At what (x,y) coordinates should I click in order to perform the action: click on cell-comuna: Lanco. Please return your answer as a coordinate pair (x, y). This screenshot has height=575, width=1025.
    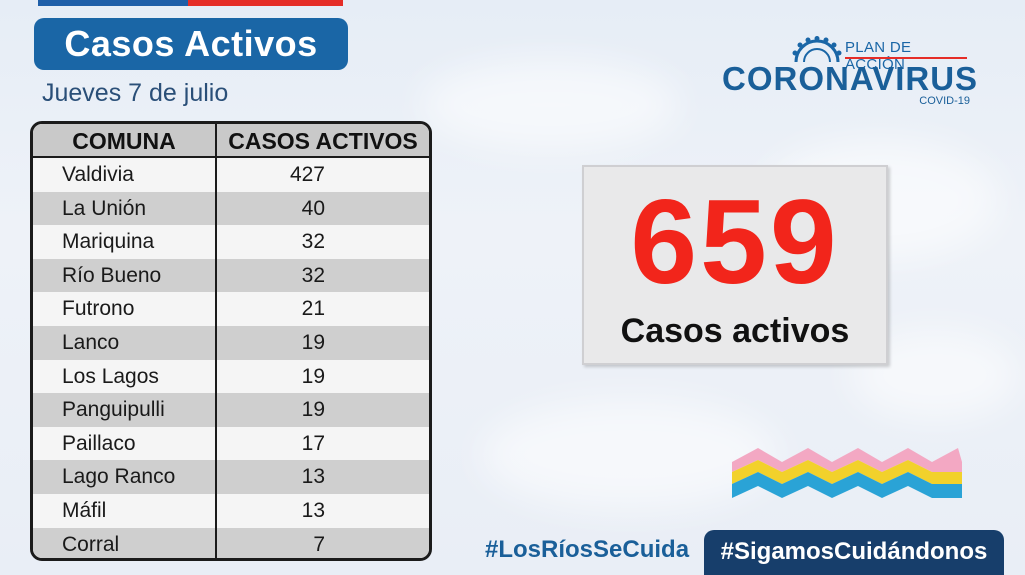
    Looking at the image, I should click on (91, 342).